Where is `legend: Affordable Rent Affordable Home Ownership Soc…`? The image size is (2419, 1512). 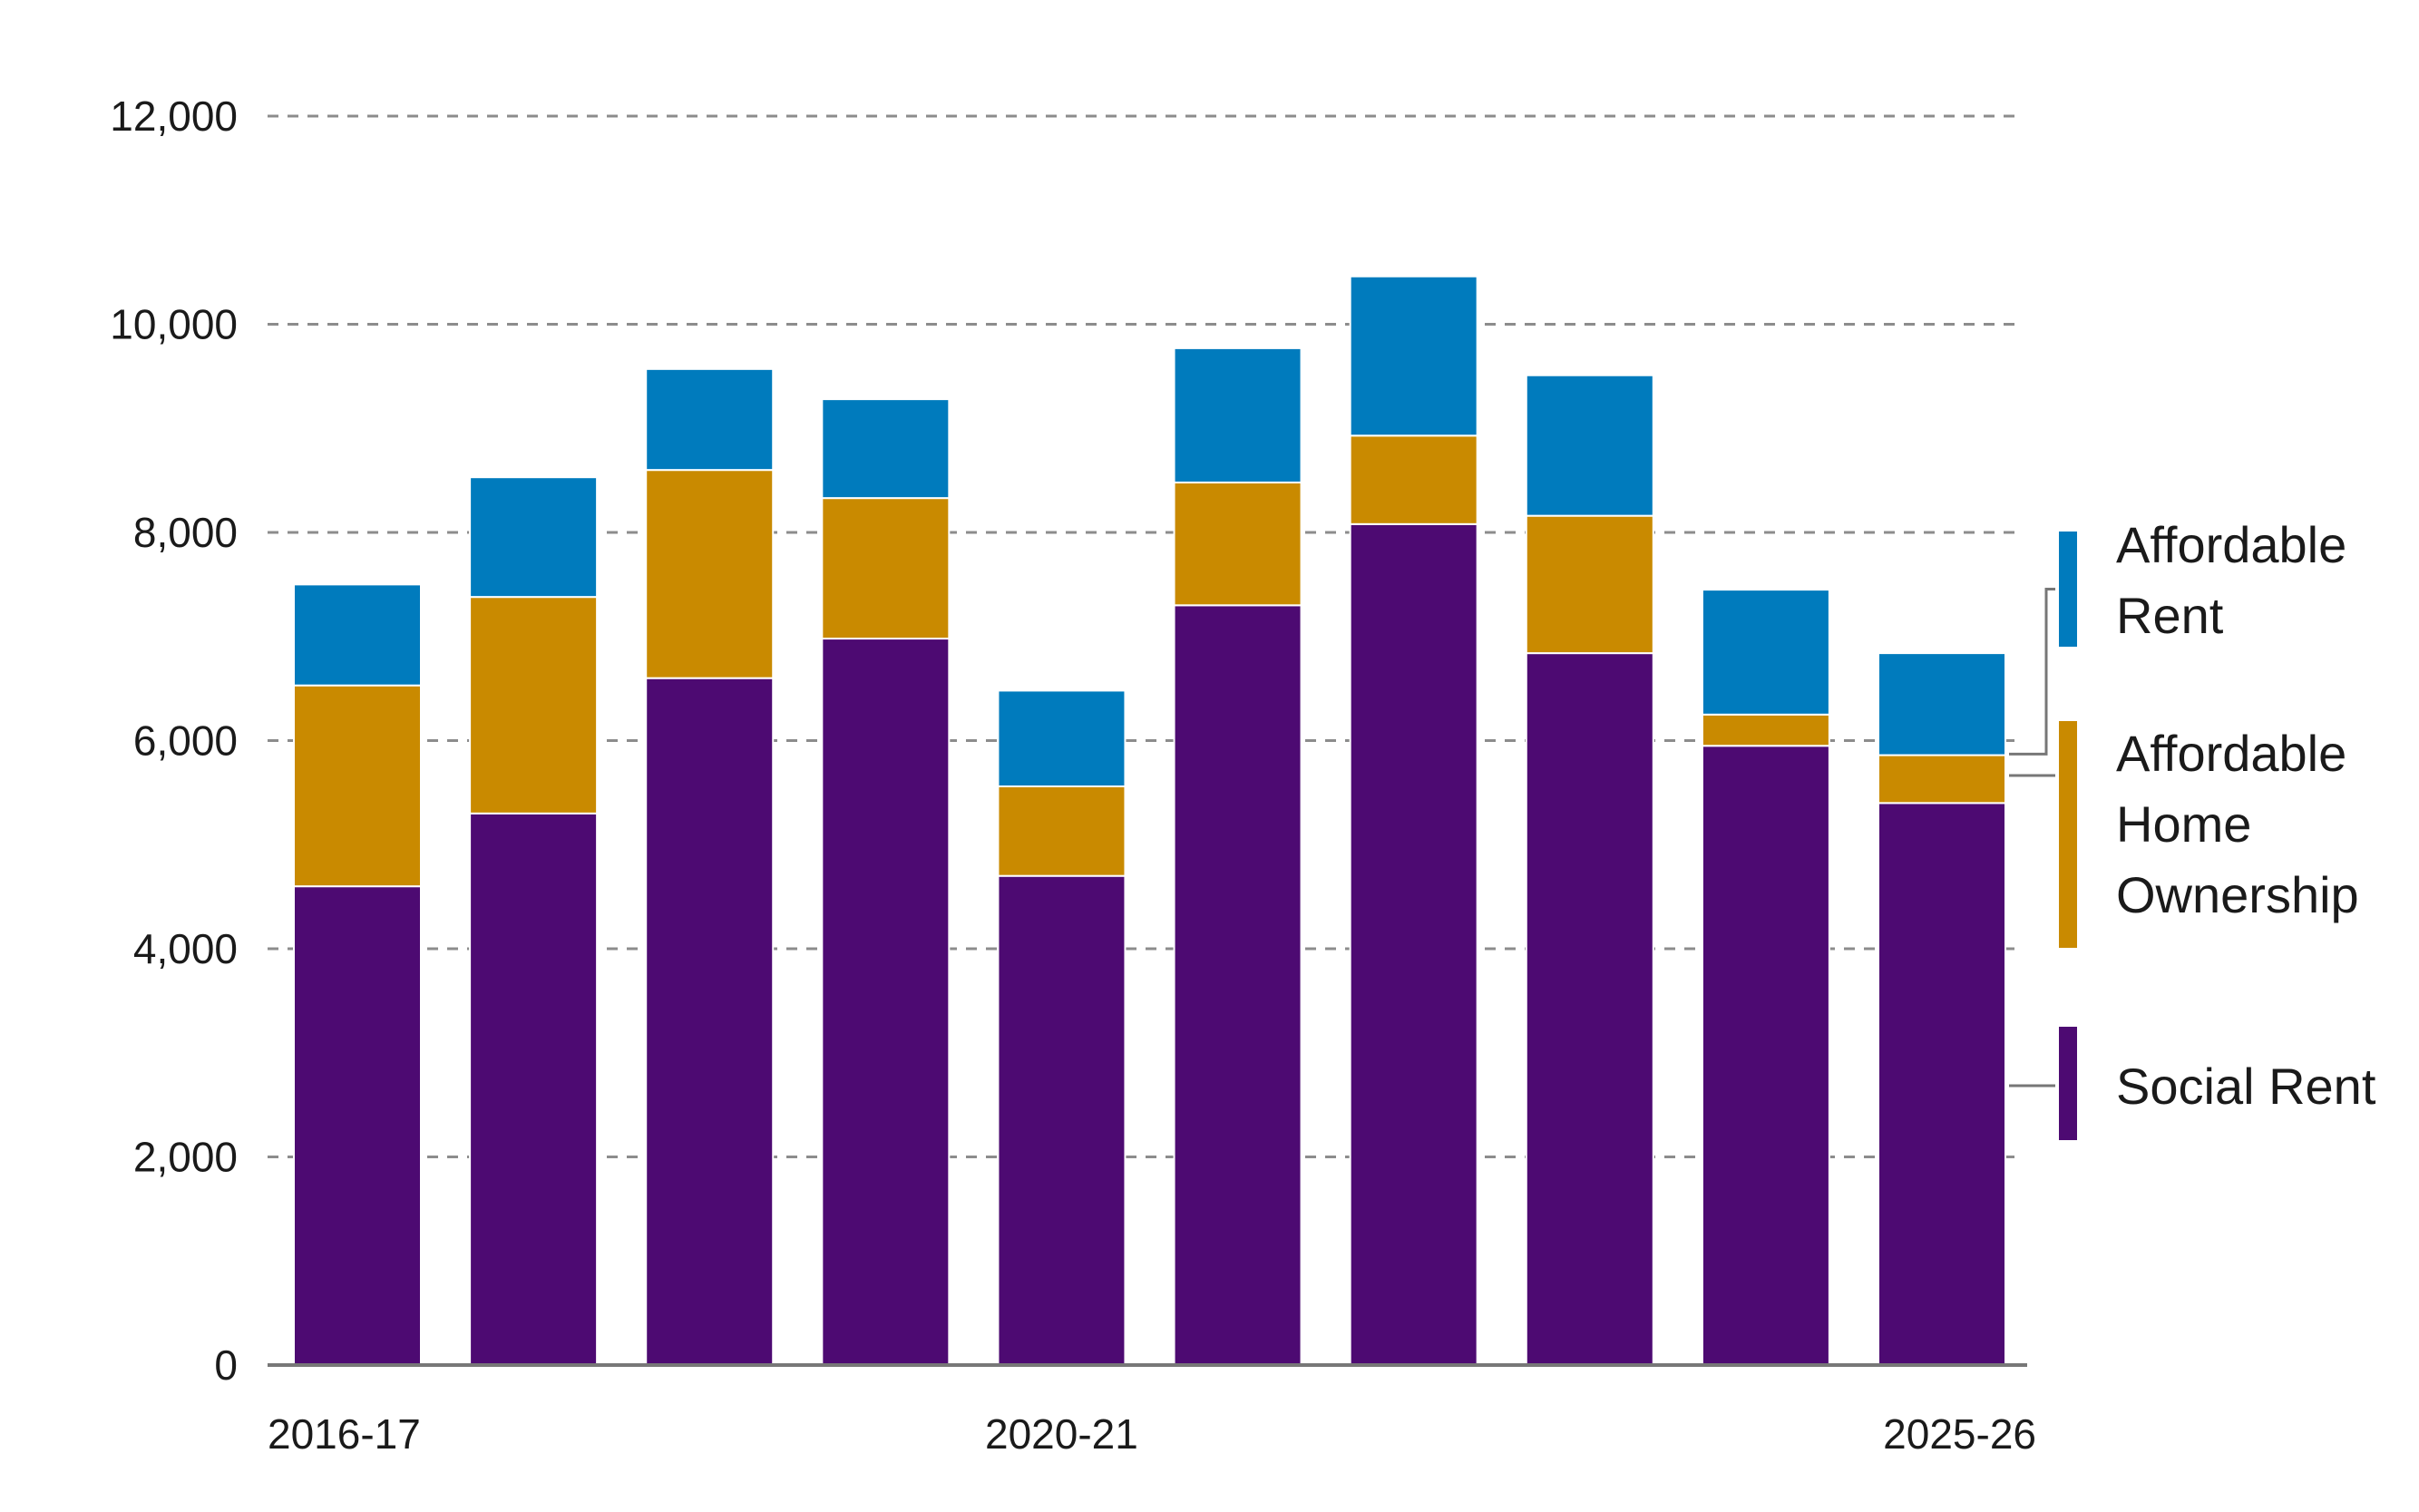 legend: Affordable Rent Affordable Home Ownership Soc… is located at coordinates (2193, 828).